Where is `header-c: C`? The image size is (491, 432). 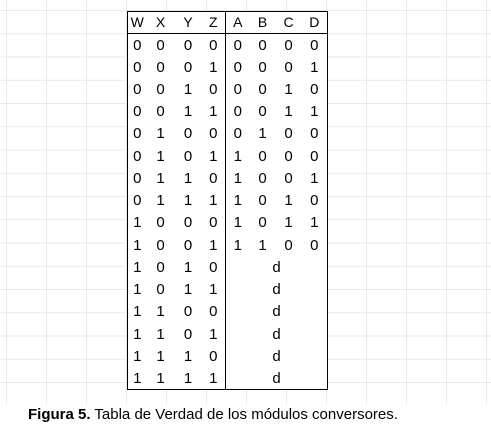 header-c: C is located at coordinates (288, 23).